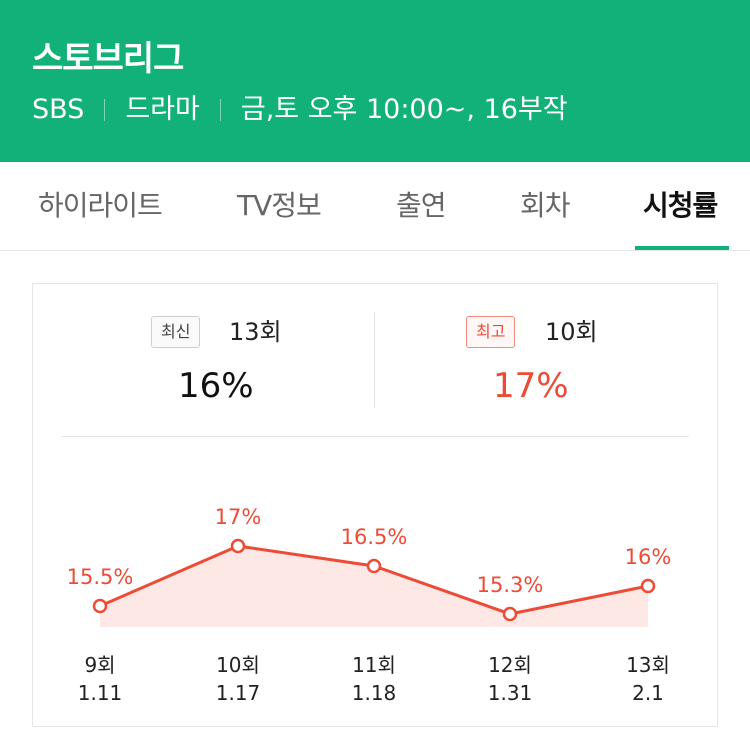 The image size is (750, 751). I want to click on active-tab-indicator, so click(682, 248).